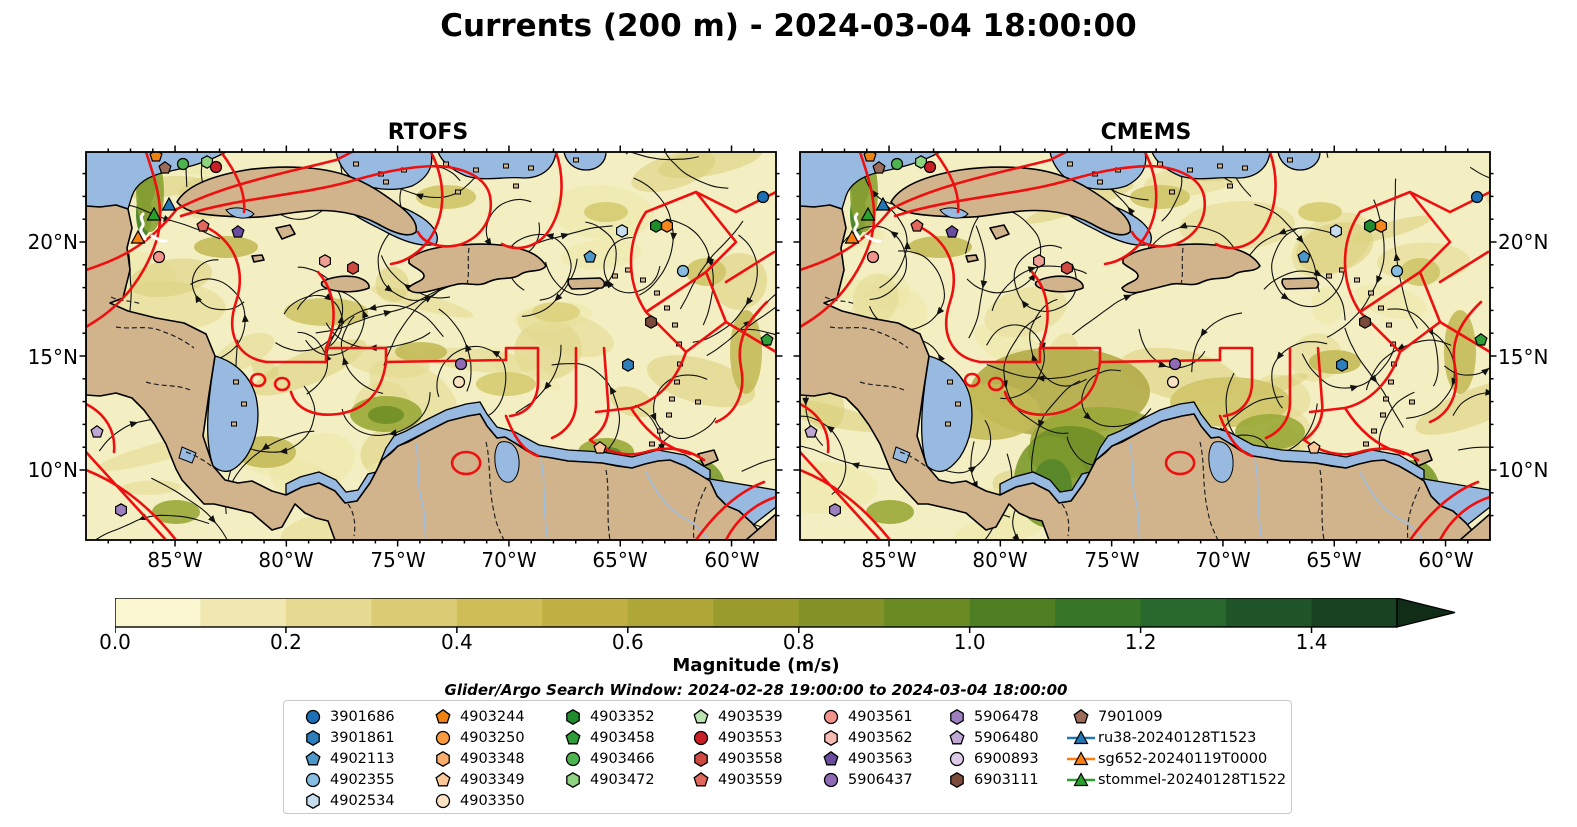 The width and height of the screenshot is (1577, 827). I want to click on legend-label: 4903472, so click(622, 779).